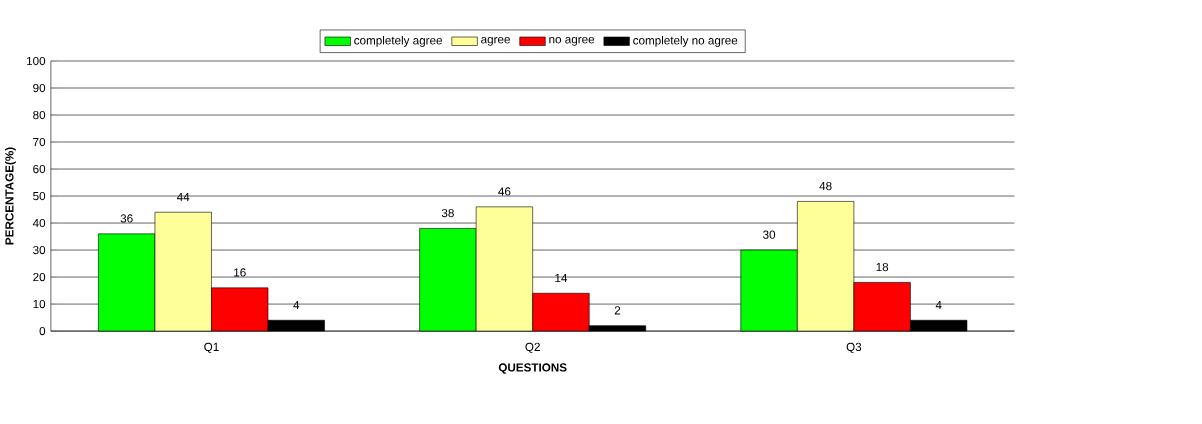 The height and width of the screenshot is (424, 1202). What do you see at coordinates (183, 196) in the screenshot?
I see `data-label: 44` at bounding box center [183, 196].